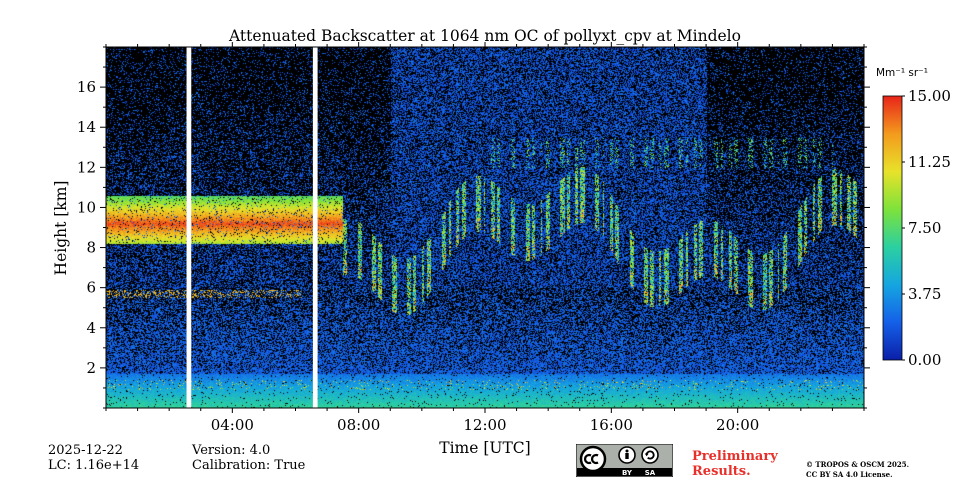 The image size is (960, 480). What do you see at coordinates (593, 459) in the screenshot?
I see `cc-logo-icon` at bounding box center [593, 459].